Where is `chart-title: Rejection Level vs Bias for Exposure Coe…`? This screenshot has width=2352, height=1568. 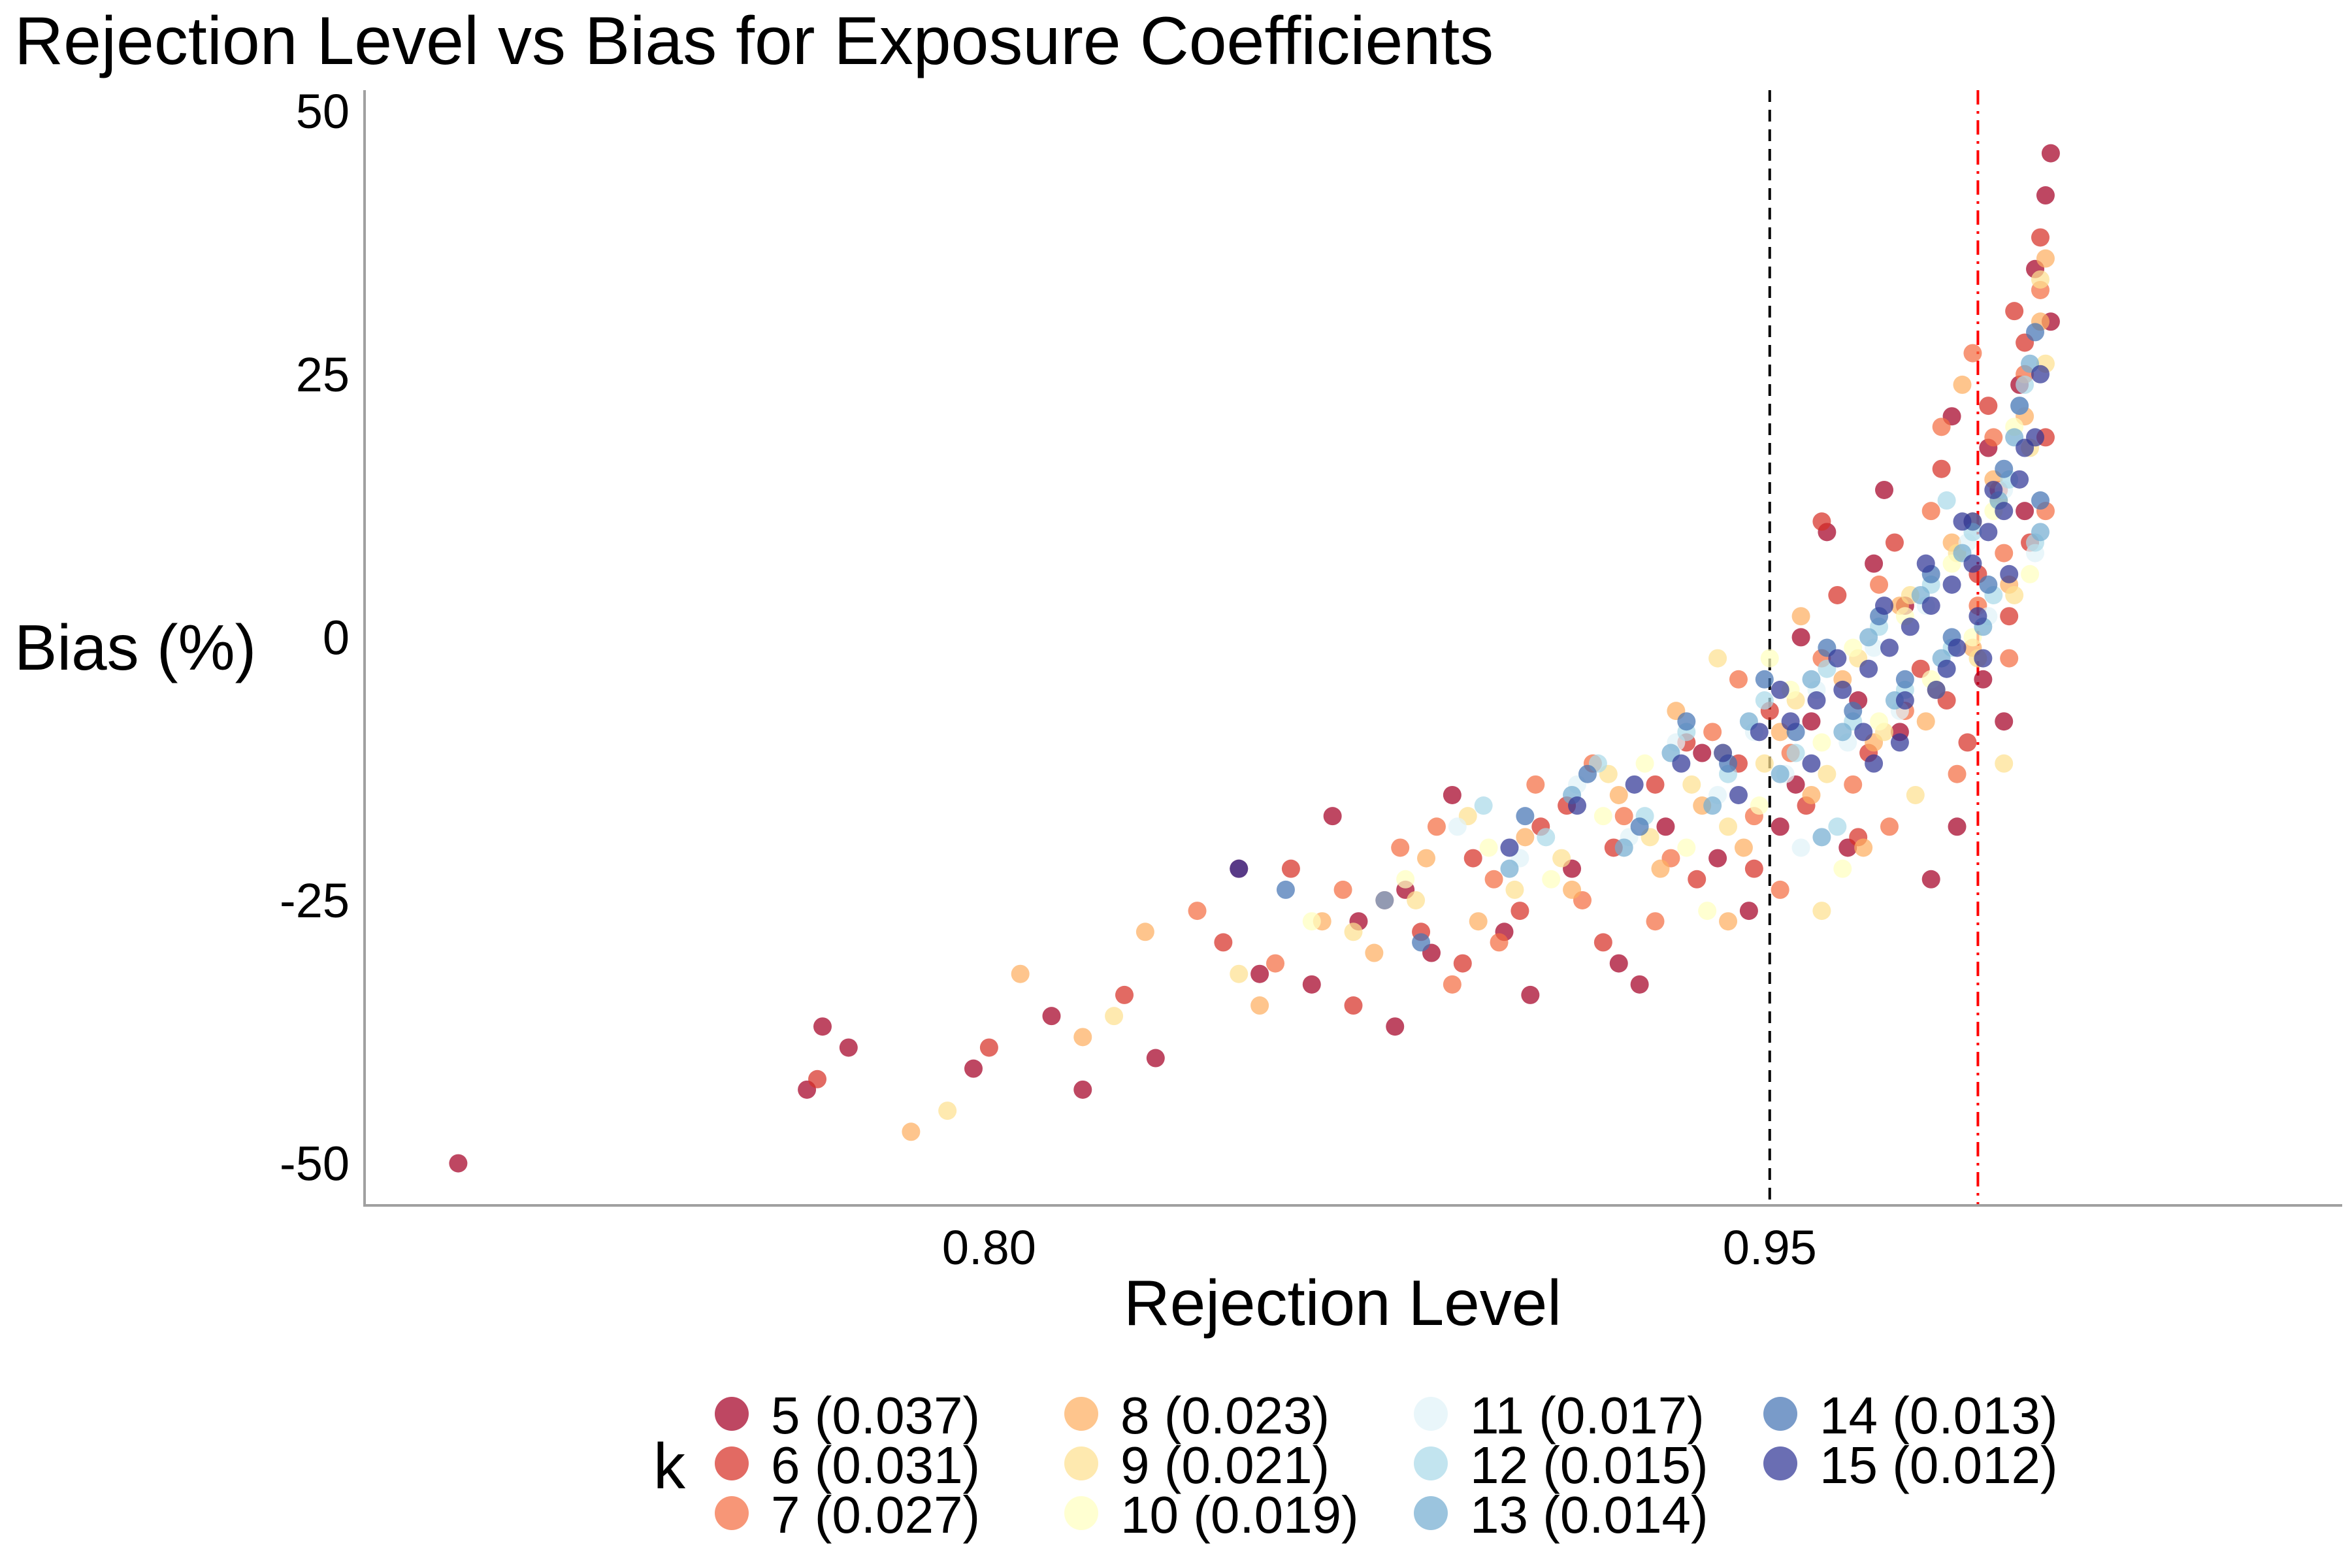 chart-title: Rejection Level vs Bias for Exposure Coe… is located at coordinates (754, 41).